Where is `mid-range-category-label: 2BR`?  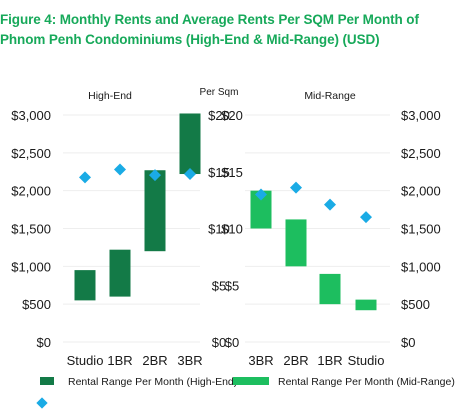
mid-range-category-label: 2BR is located at coordinates (295, 360).